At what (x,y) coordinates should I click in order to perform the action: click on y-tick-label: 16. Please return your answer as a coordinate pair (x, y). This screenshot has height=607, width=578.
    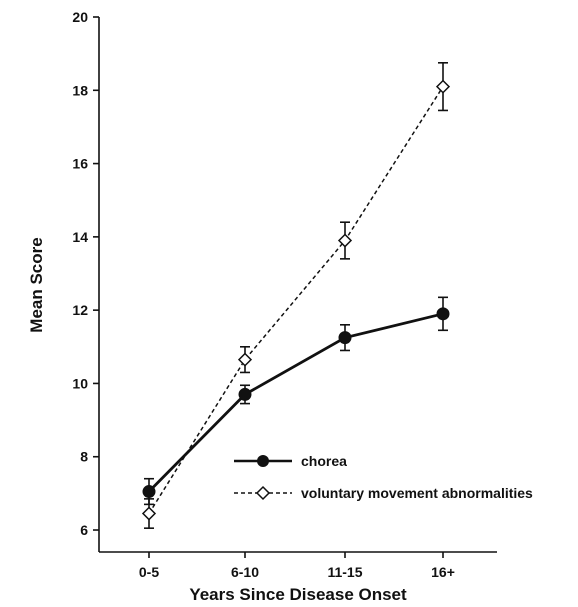
    Looking at the image, I should click on (80, 164).